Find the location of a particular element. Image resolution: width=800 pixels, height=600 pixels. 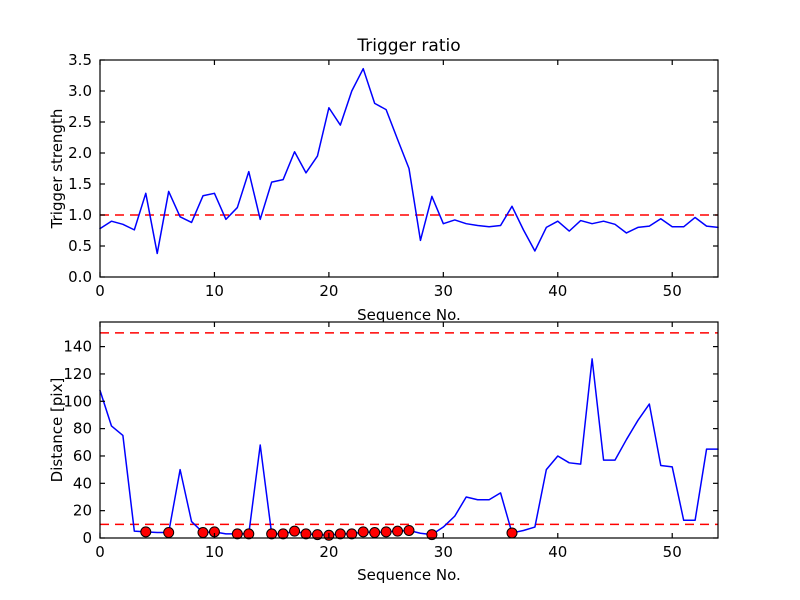

plot-title: Trigger ratio is located at coordinates (408, 46).